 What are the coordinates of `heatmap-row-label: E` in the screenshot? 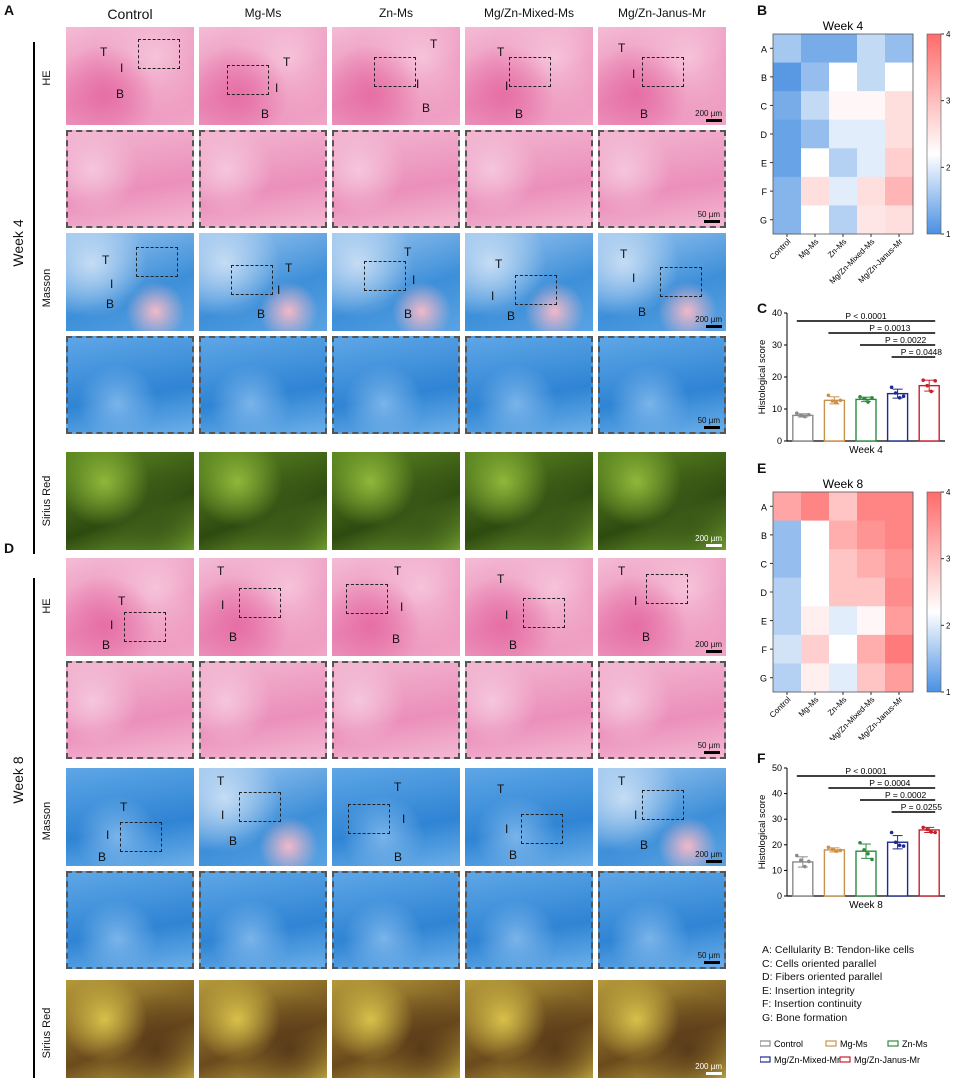 It's located at (764, 164).